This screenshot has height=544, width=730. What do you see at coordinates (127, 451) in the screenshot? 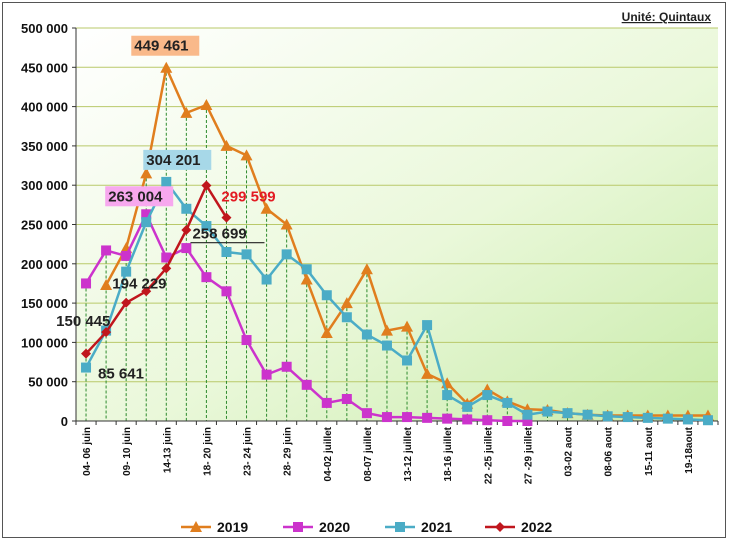
I see `x-tick-label: 09- 10 juin` at bounding box center [127, 451].